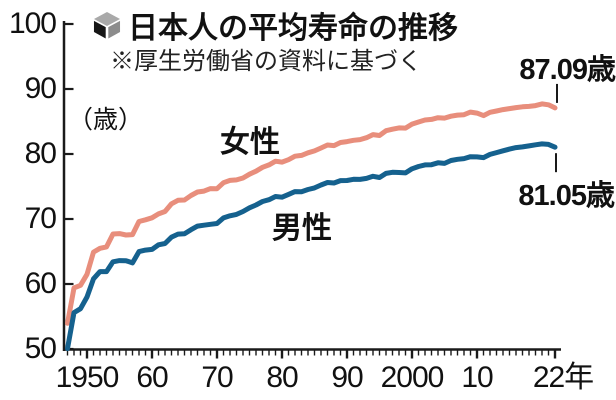 The height and width of the screenshot is (400, 616). I want to click on chart-header: 日本人の平均寿命の推移, so click(275, 25).